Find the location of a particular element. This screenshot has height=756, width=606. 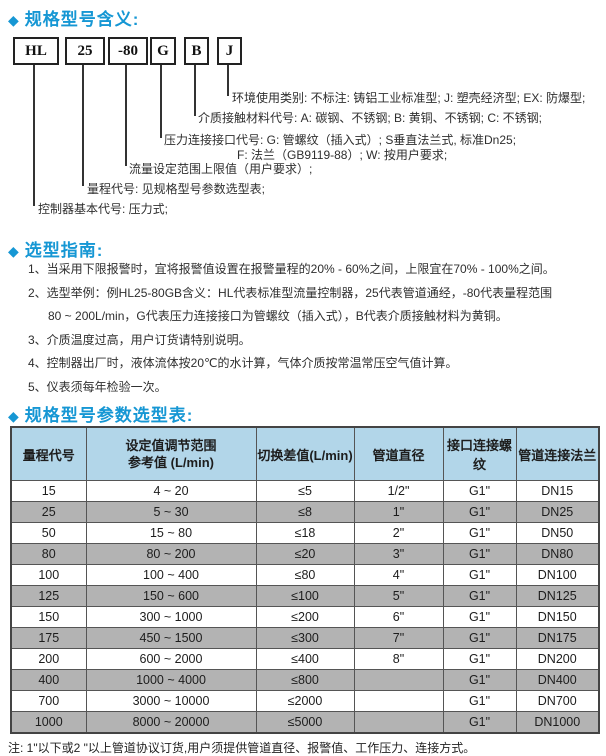

col-header-set-range-line2: 参考值 (L/min) is located at coordinates (171, 462).